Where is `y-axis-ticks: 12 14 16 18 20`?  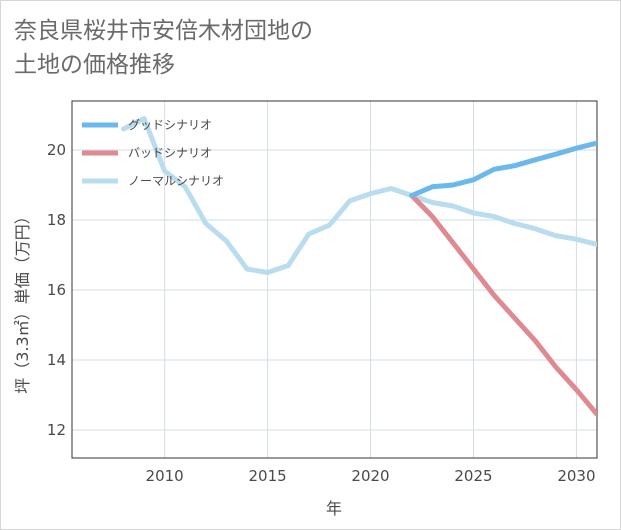 y-axis-ticks: 12 14 16 18 20 is located at coordinates (56, 290).